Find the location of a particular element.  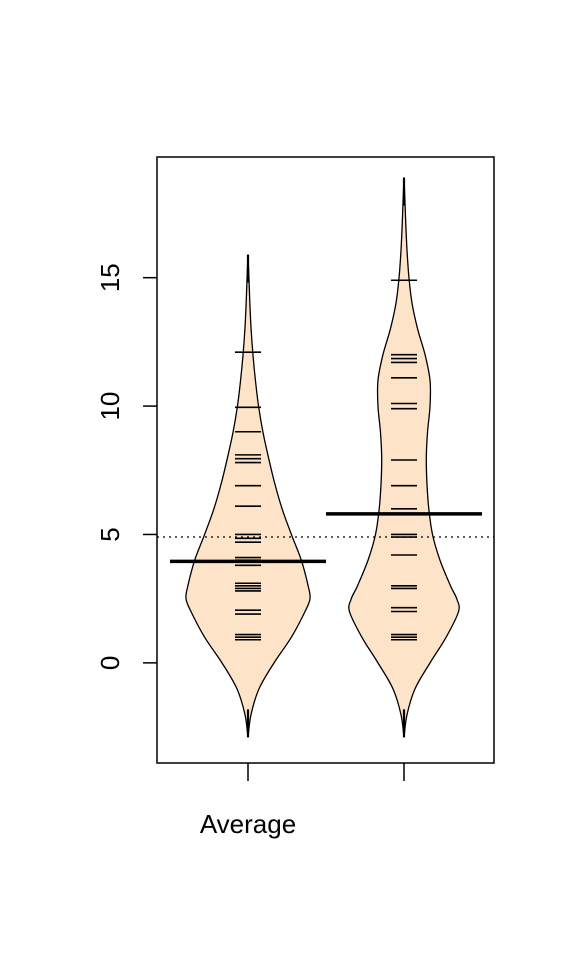

means-layer is located at coordinates (326, 538).